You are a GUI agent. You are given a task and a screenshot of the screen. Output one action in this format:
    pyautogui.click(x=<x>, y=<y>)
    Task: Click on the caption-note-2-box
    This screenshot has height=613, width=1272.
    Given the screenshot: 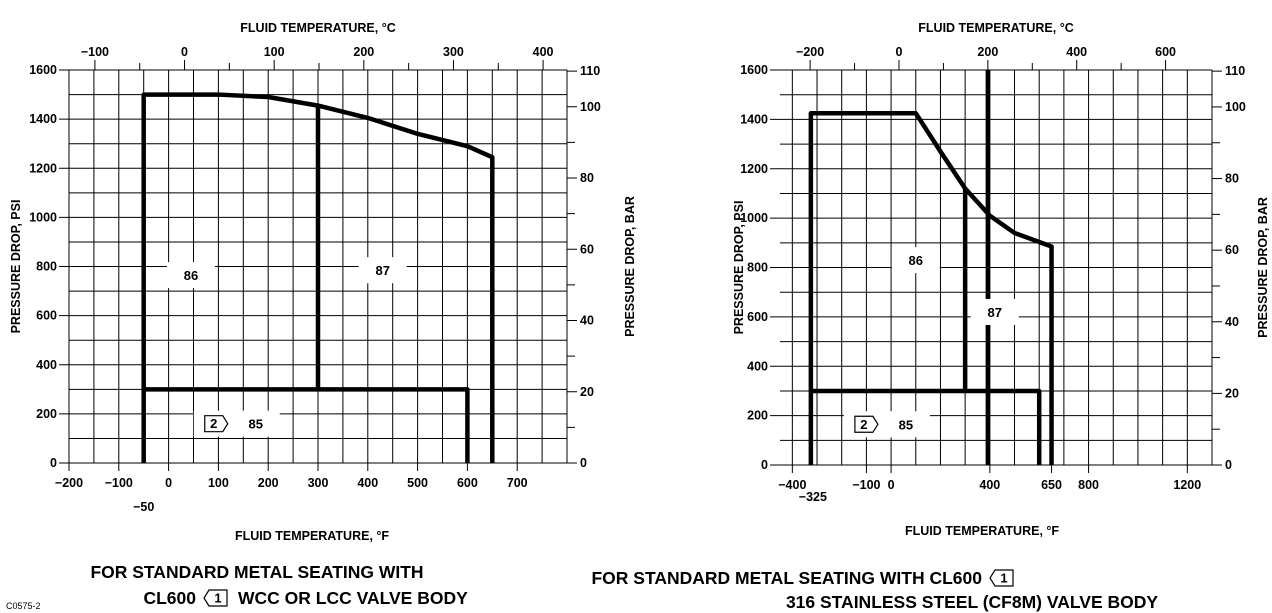 What is the action you would take?
    pyautogui.click(x=1001, y=578)
    